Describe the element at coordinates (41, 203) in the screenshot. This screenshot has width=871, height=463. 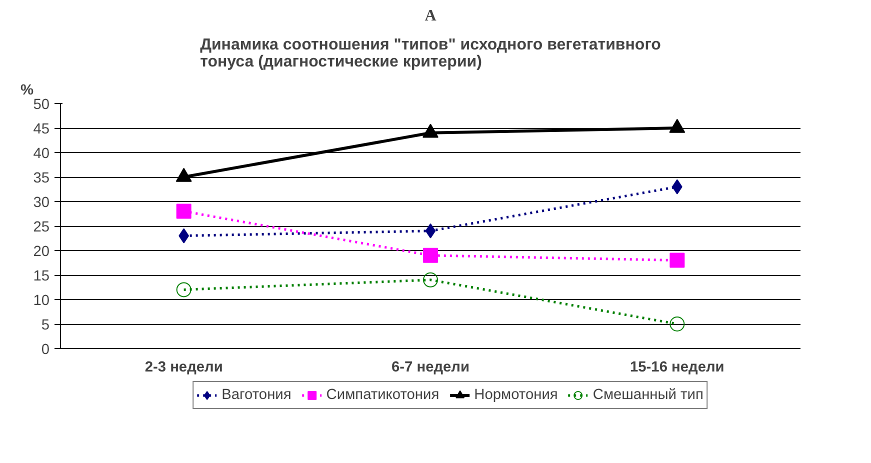
I see `y-tick-label: 30` at that location.